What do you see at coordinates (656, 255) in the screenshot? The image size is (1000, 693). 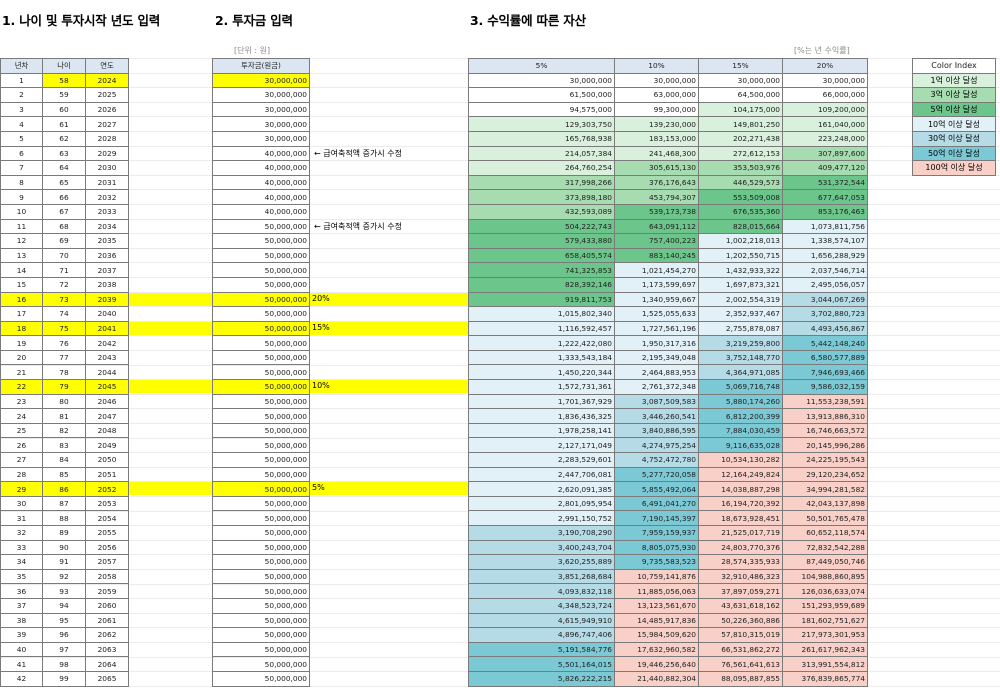 I see `cell-asset-10: 883,140,245` at bounding box center [656, 255].